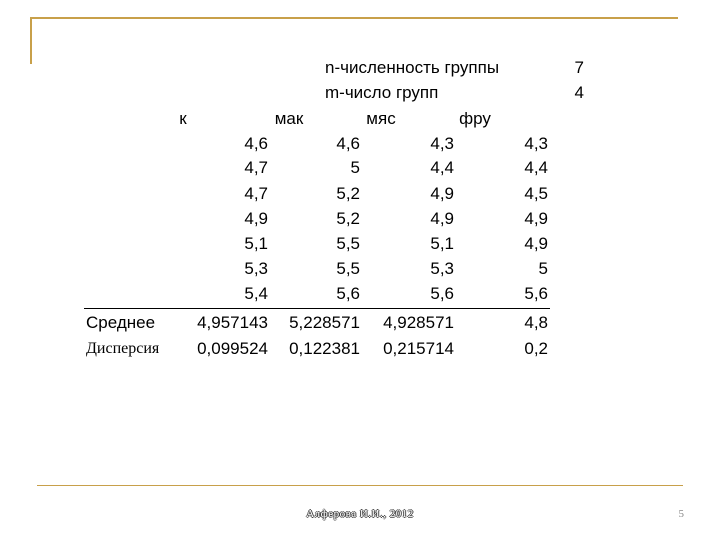 Image resolution: width=720 pixels, height=540 pixels. I want to click on footer-author: Алферова И.И., 2012, so click(360, 514).